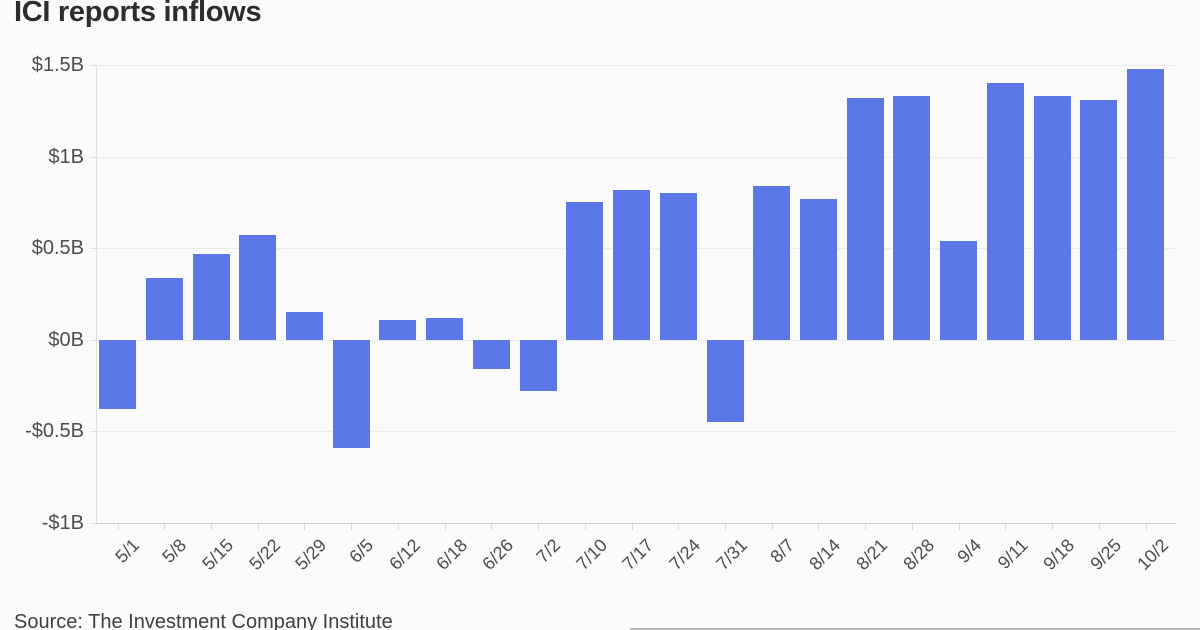 This screenshot has width=1200, height=630. Describe the element at coordinates (638, 554) in the screenshot. I see `x-axis-label: 7/17` at that location.